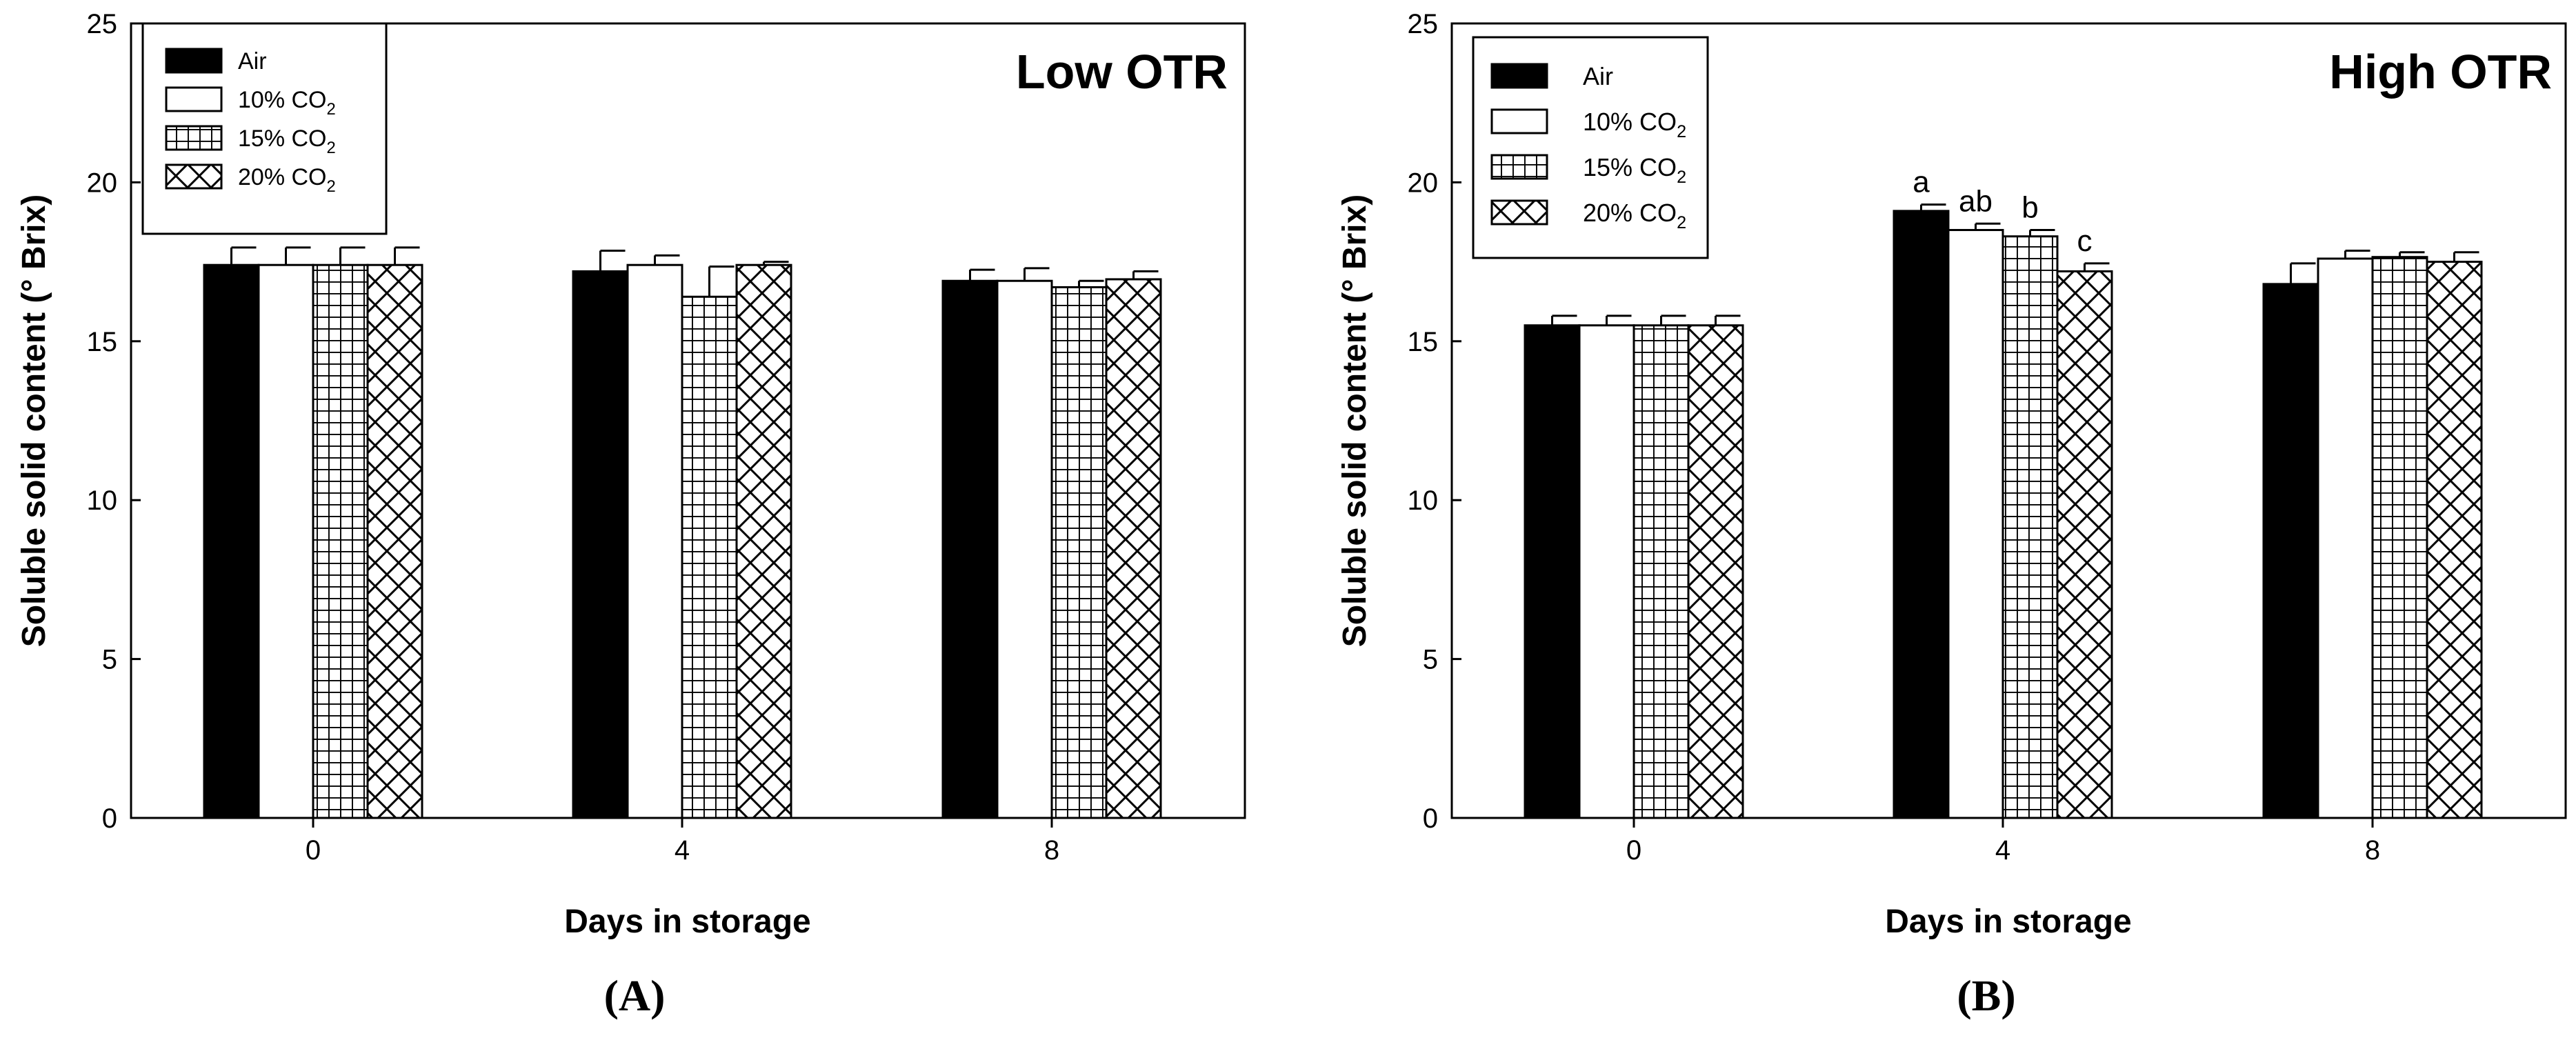 The image size is (2576, 1040). Describe the element at coordinates (2002, 212) in the screenshot. I see `significance-letters: aab b c` at that location.